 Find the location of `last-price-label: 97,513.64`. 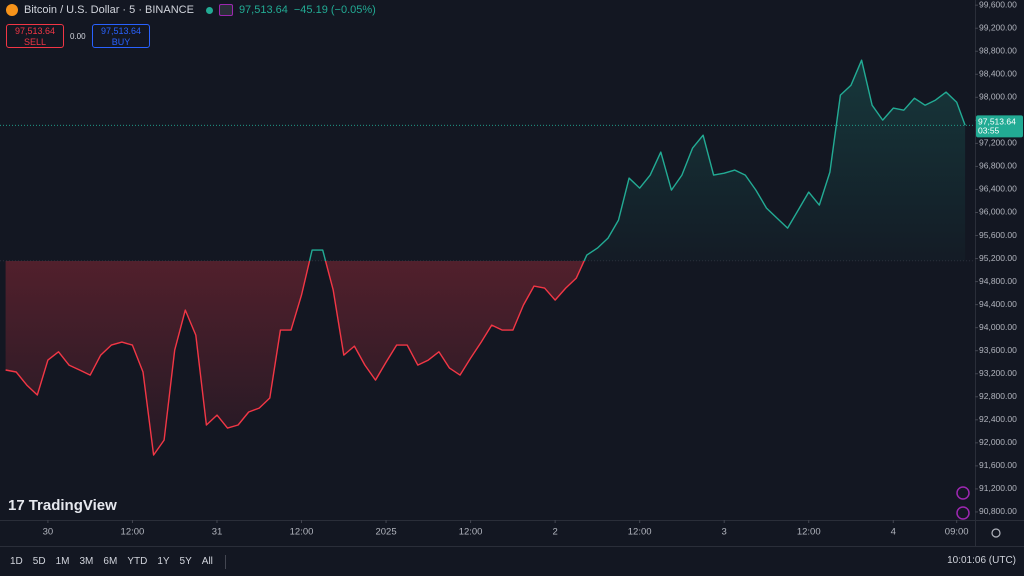

last-price-label: 97,513.64 is located at coordinates (997, 122).